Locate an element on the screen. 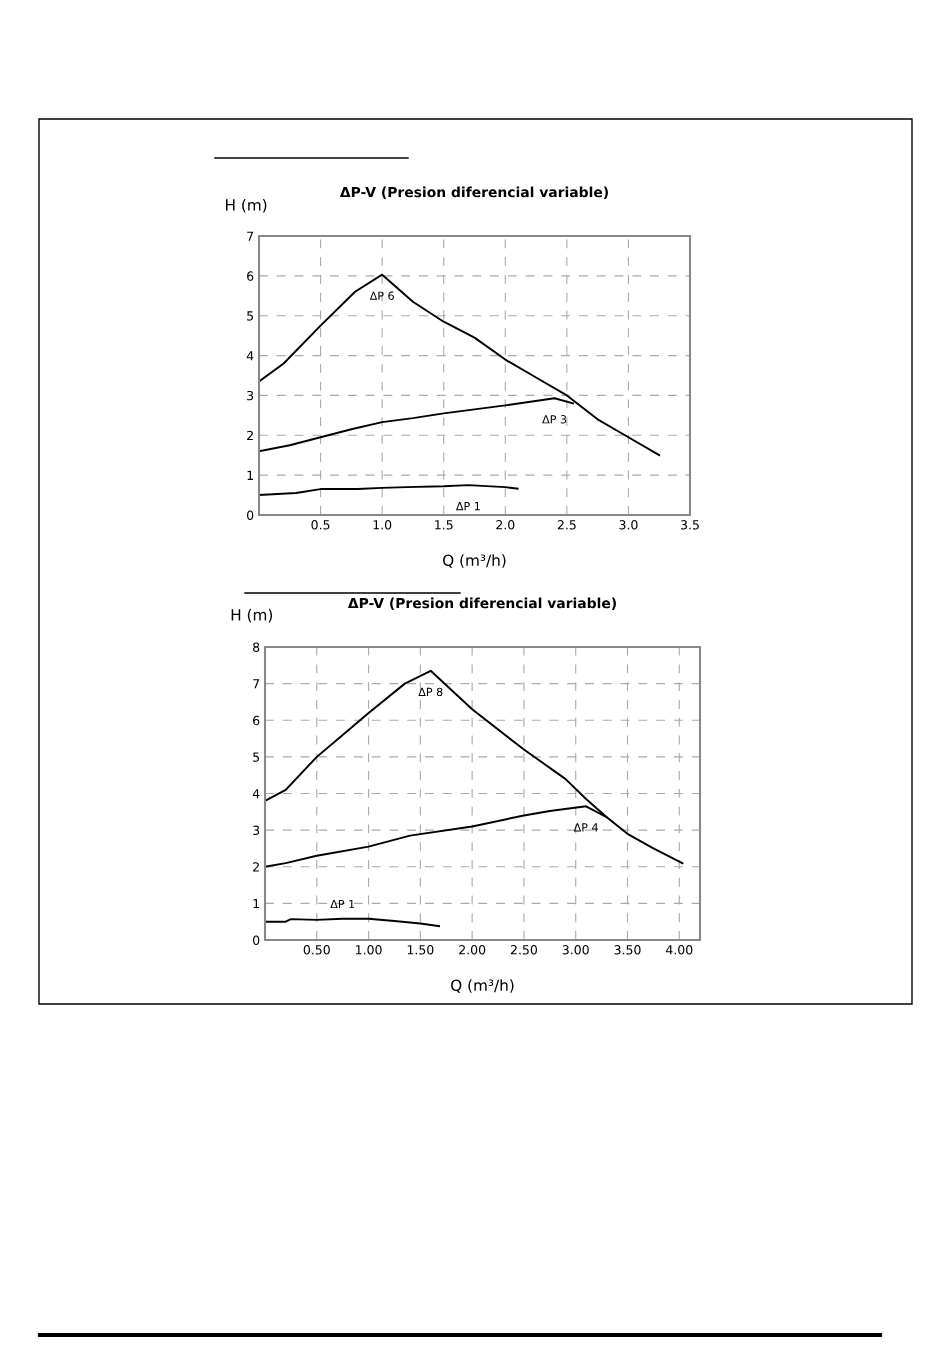  series-label: ΔP 4 is located at coordinates (585, 827).